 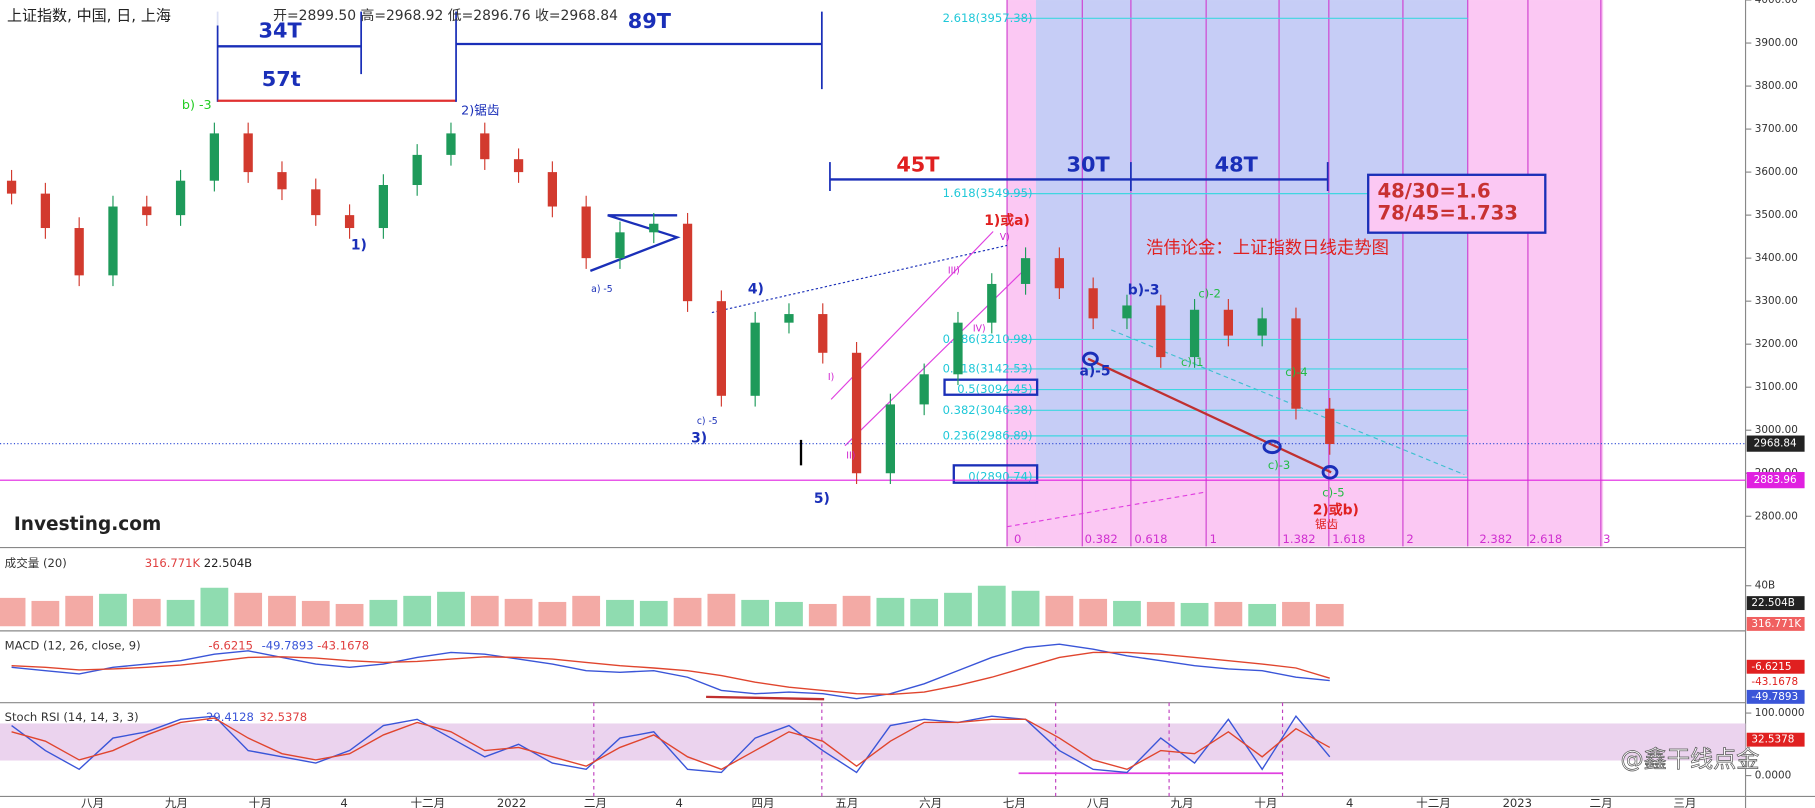 I want to click on last-label: 32.5378, so click(x=1772, y=740).